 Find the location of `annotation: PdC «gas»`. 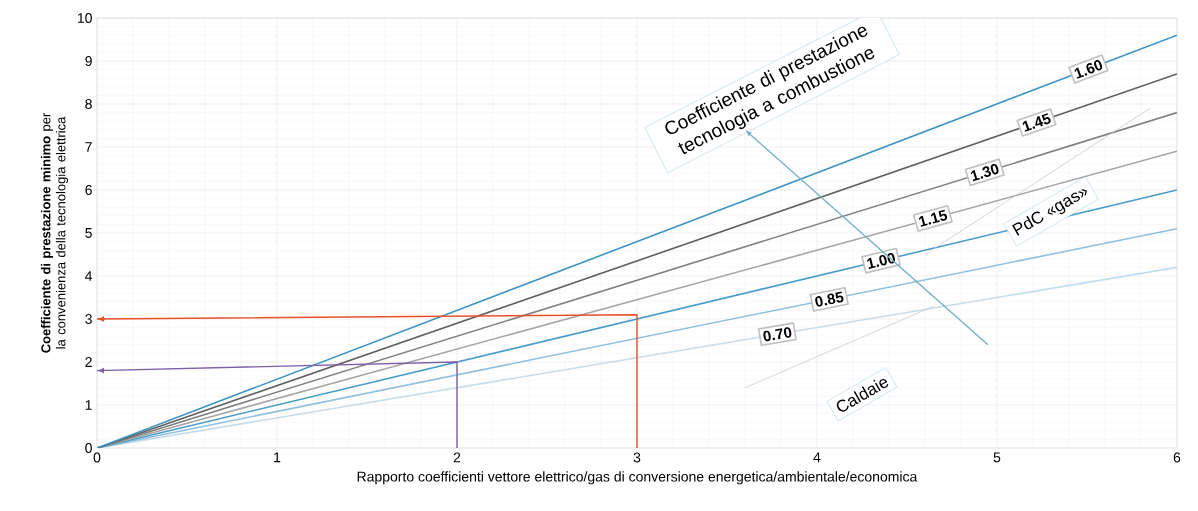

annotation: PdC «gas» is located at coordinates (1049, 212).